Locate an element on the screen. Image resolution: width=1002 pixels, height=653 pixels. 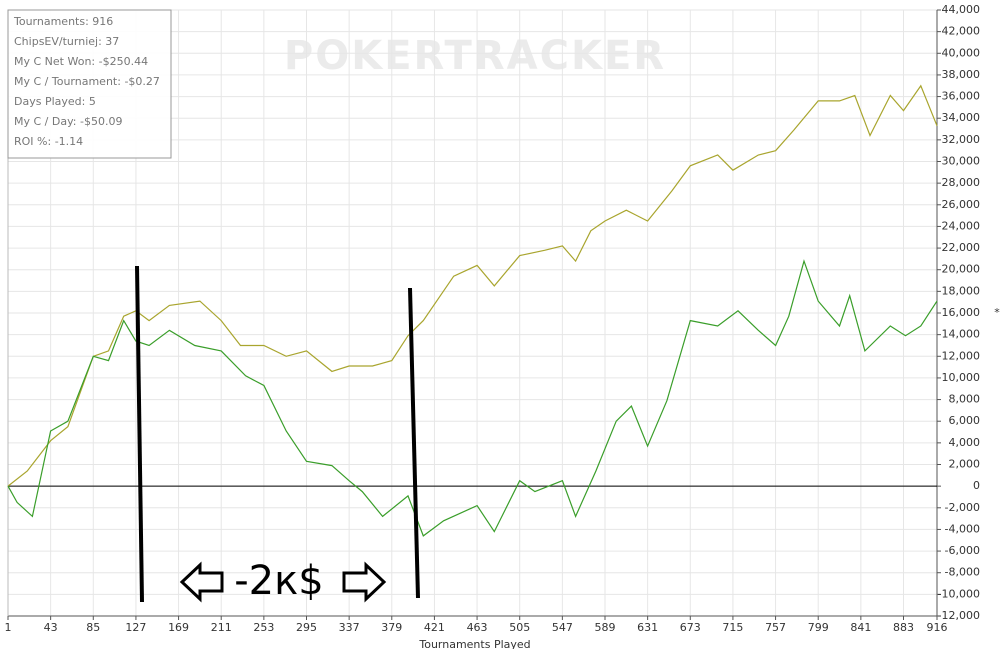
y-tick-label: 10,000 is located at coordinates (961, 377).